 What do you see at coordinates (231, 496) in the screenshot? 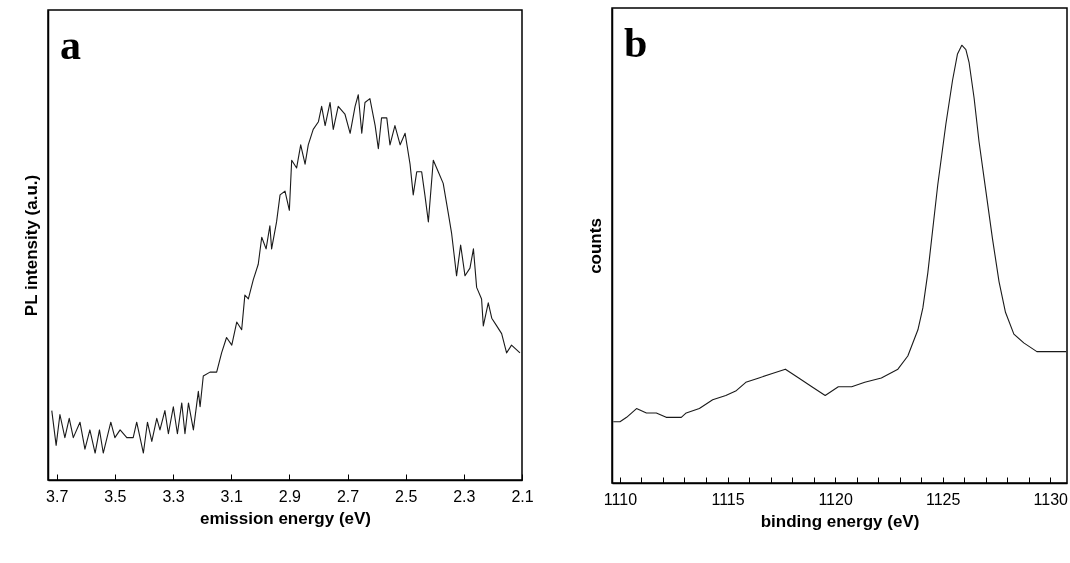
I see `x-tick-label: 3.1` at bounding box center [231, 496].